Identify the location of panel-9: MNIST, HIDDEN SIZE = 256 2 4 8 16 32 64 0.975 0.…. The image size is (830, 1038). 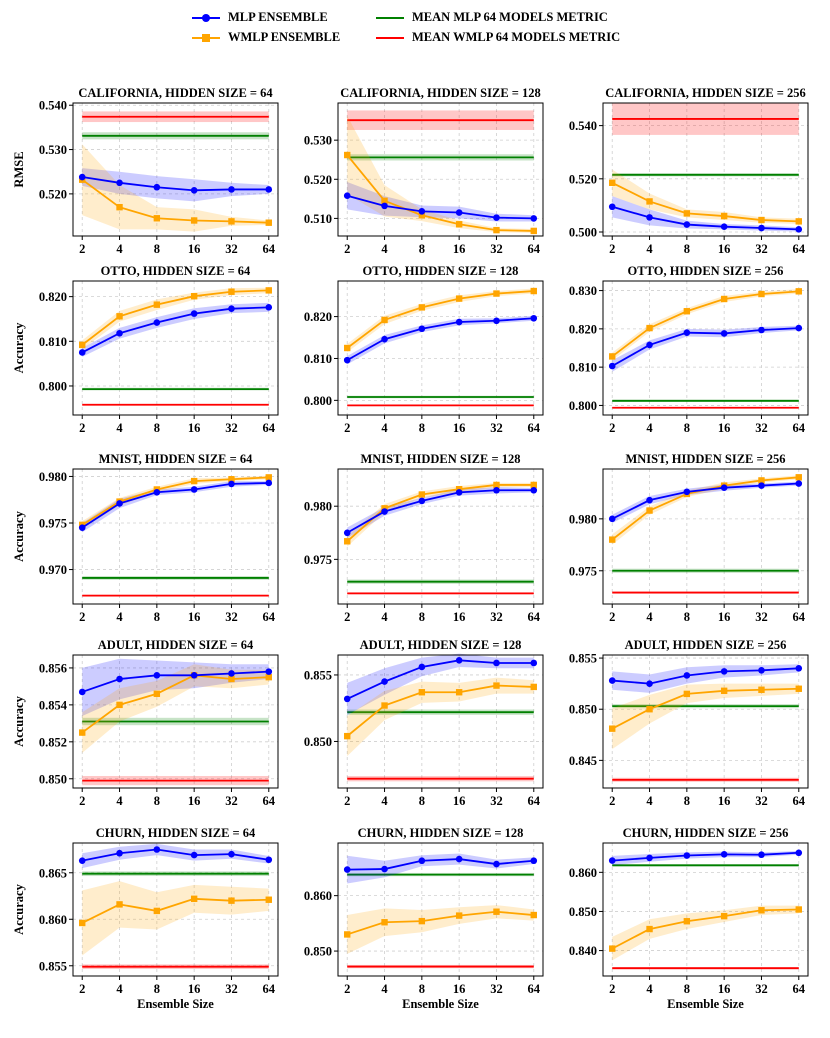
(689, 538).